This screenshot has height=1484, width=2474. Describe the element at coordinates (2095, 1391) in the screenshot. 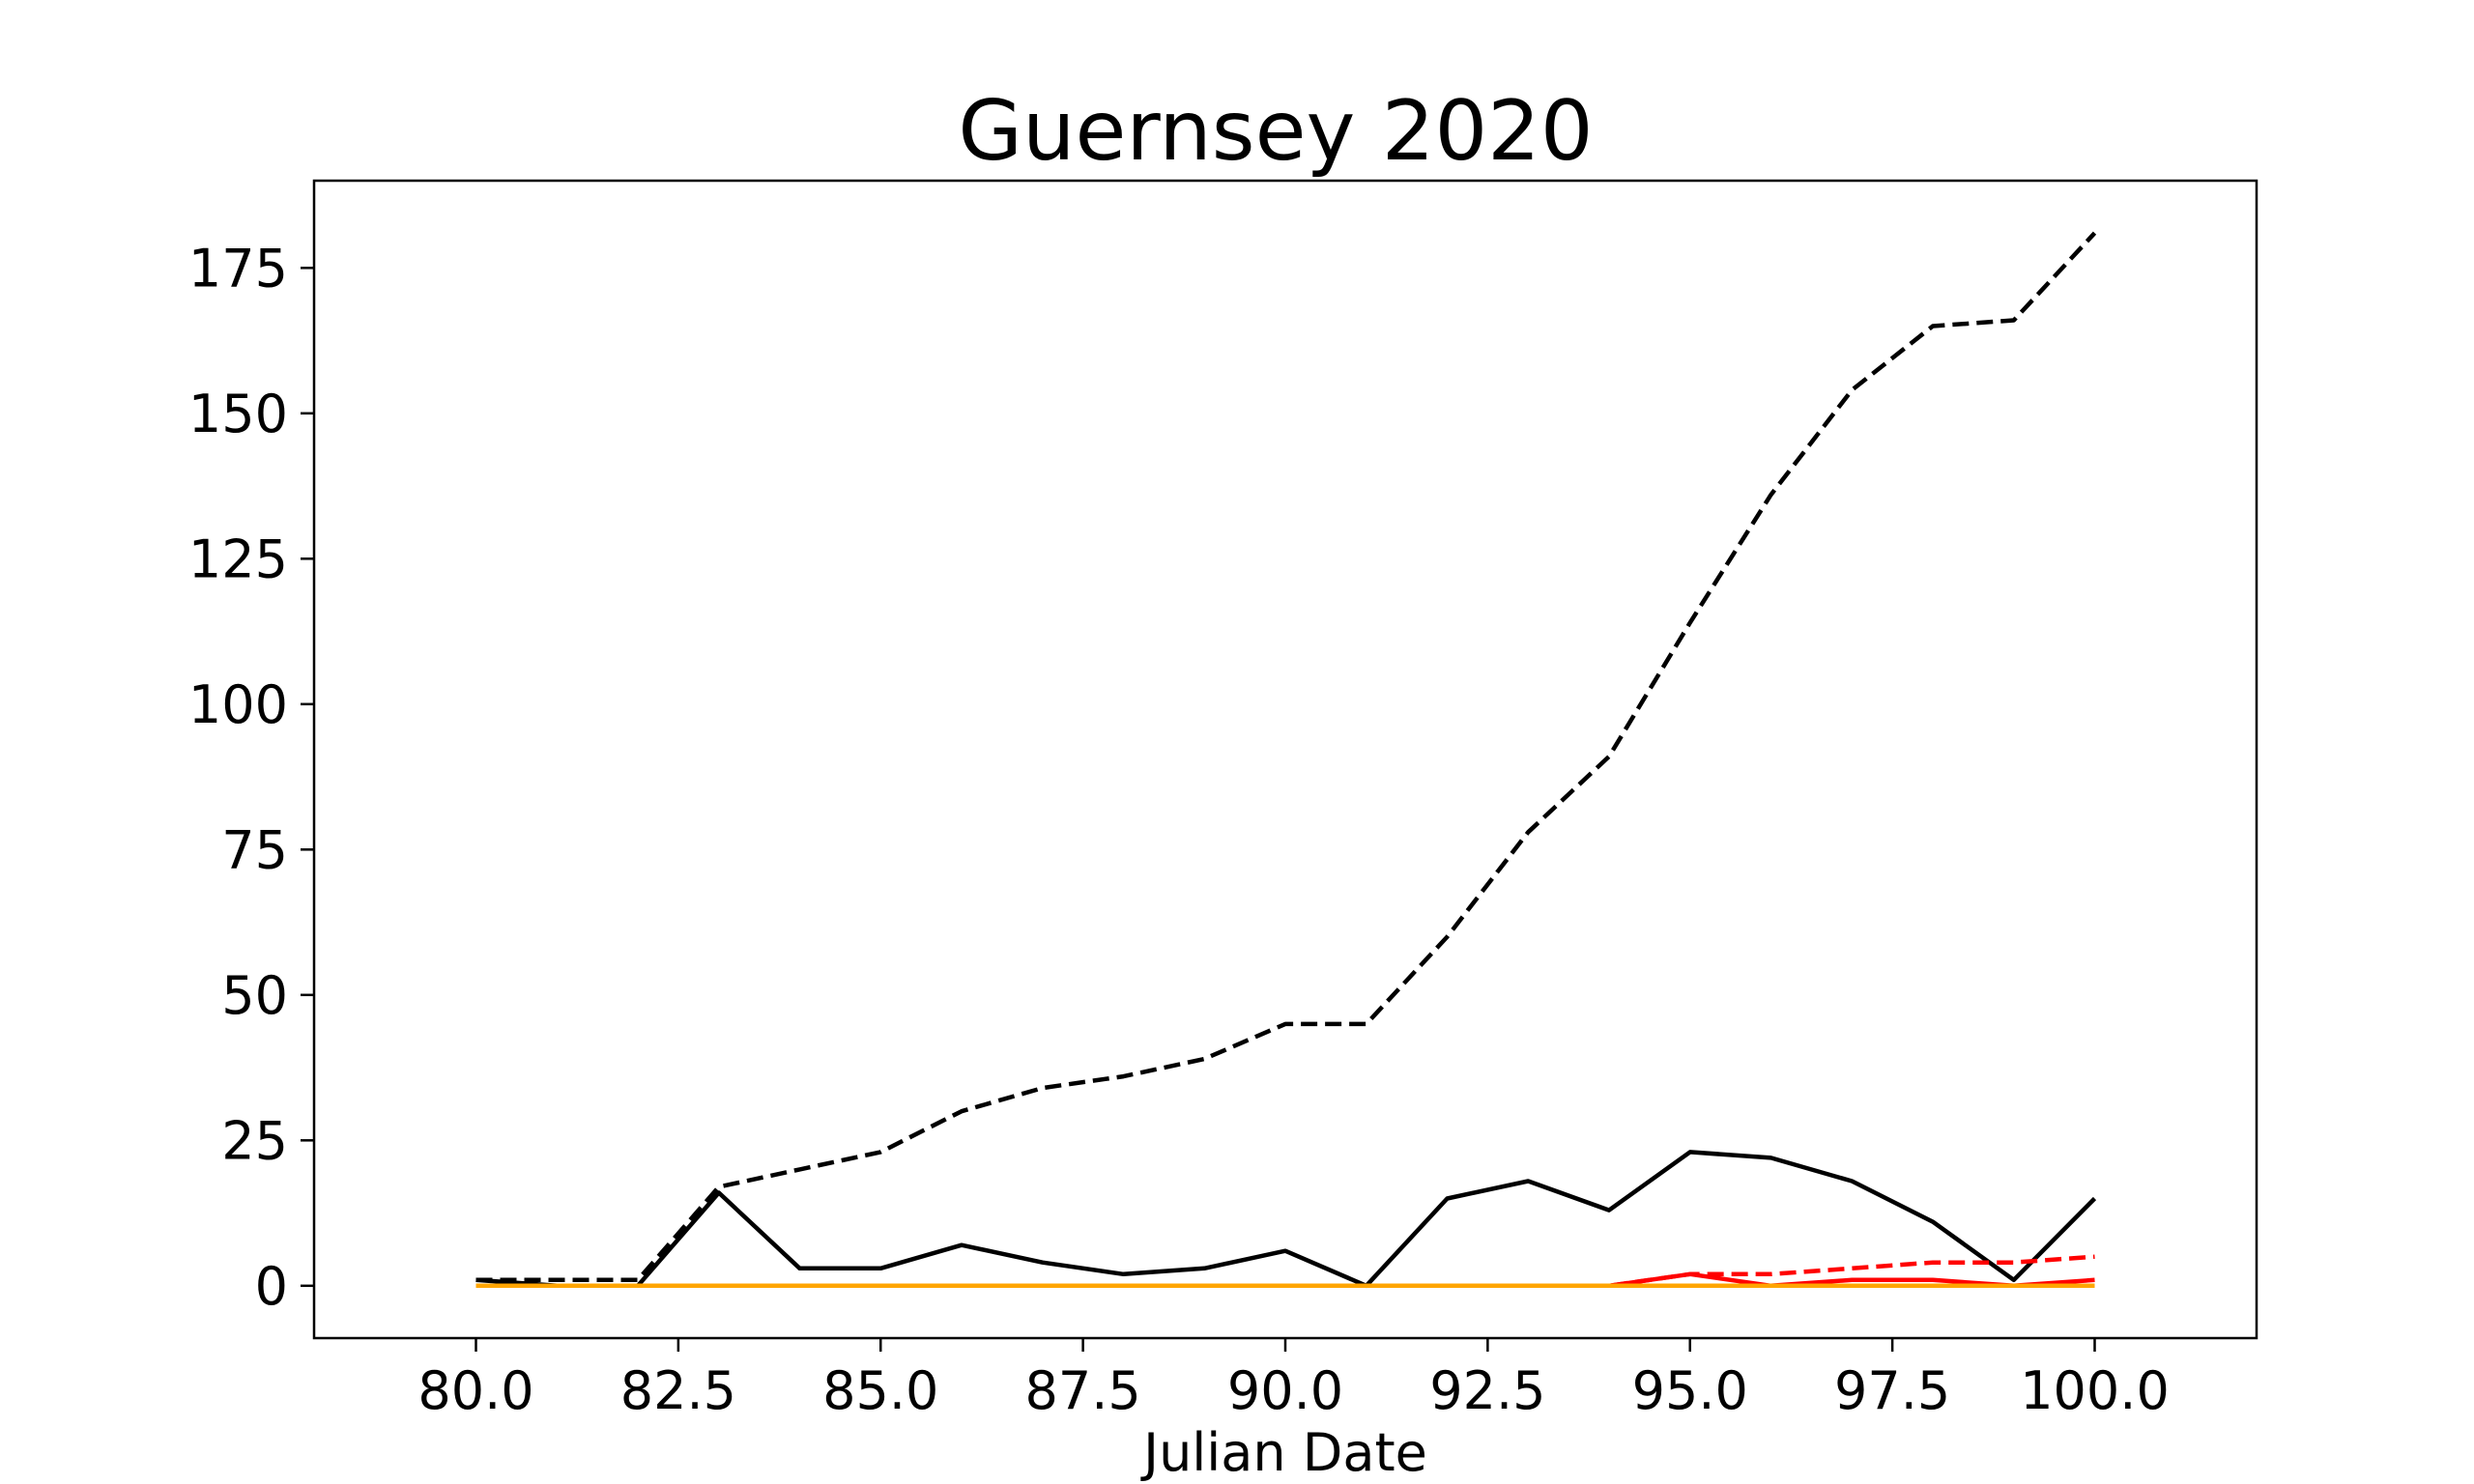

I see `x-tick-label: 100.0` at that location.